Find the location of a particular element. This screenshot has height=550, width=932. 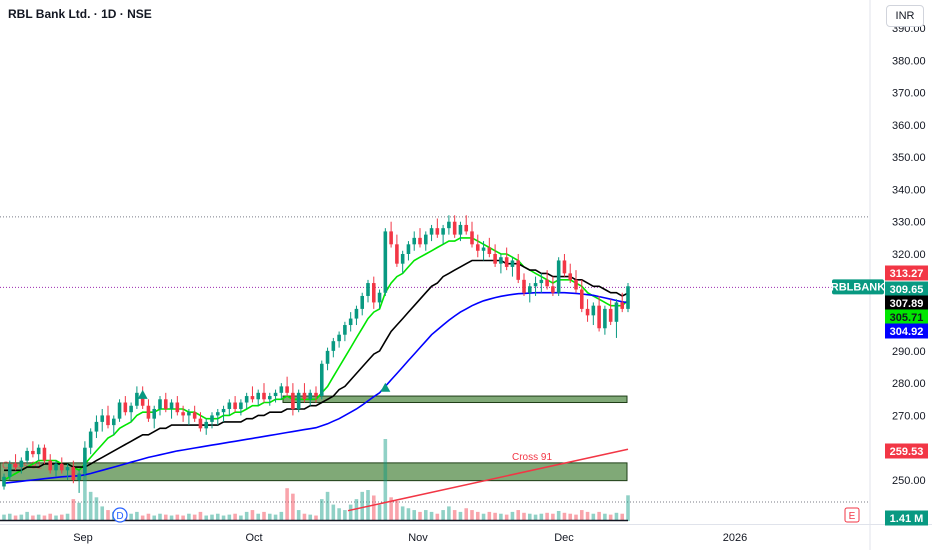

x-tick-label: 2026 is located at coordinates (735, 538).